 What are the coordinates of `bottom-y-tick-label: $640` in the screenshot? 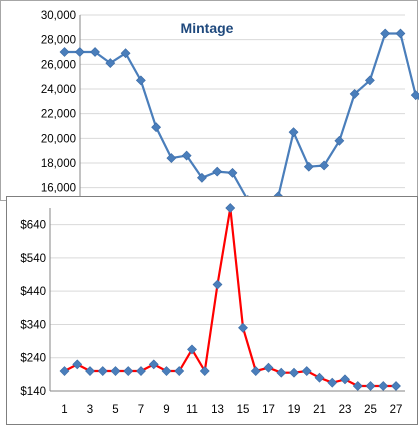 It's located at (33, 226).